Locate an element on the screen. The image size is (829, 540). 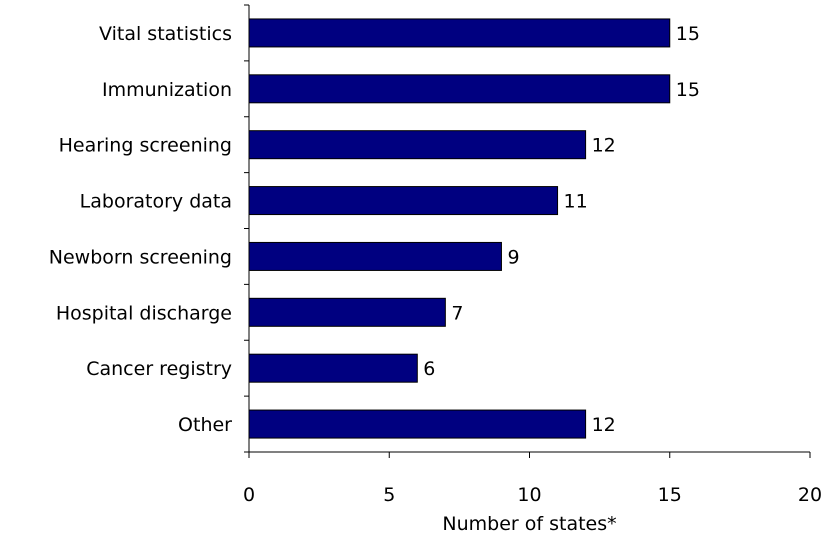
category-label: Other is located at coordinates (205, 425).